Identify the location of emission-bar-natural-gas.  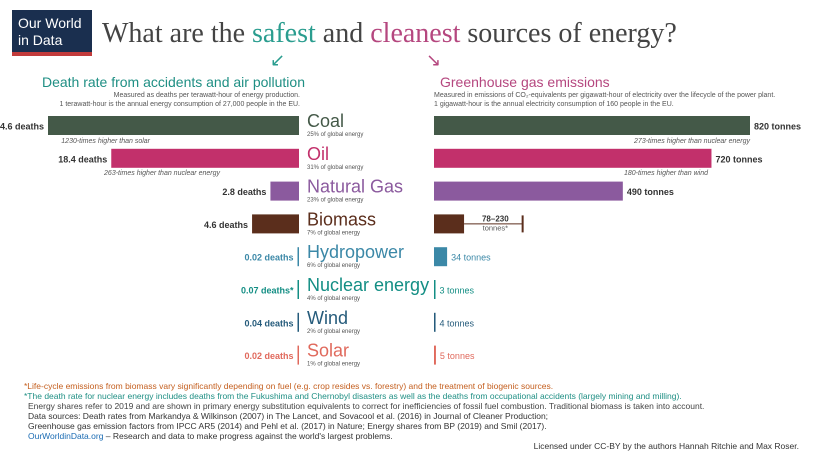
(528, 191).